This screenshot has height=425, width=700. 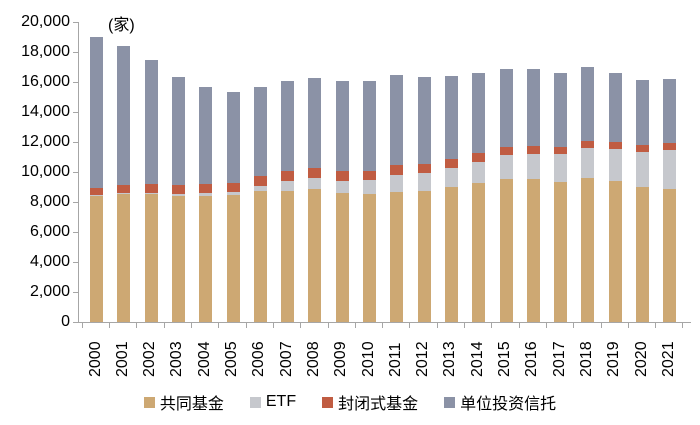 What do you see at coordinates (670, 200) in the screenshot?
I see `bar-2021` at bounding box center [670, 200].